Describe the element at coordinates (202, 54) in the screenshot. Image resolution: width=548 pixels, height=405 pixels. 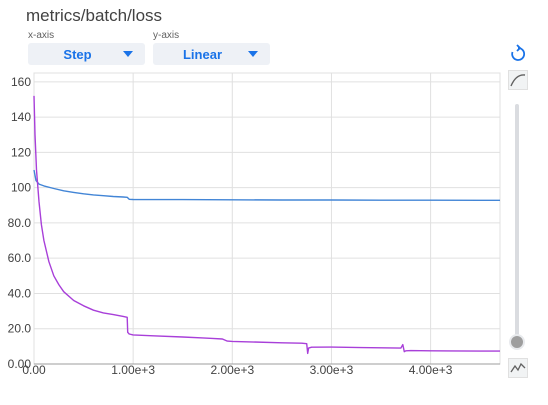
I see `y-axis-select-value: Linear` at that location.